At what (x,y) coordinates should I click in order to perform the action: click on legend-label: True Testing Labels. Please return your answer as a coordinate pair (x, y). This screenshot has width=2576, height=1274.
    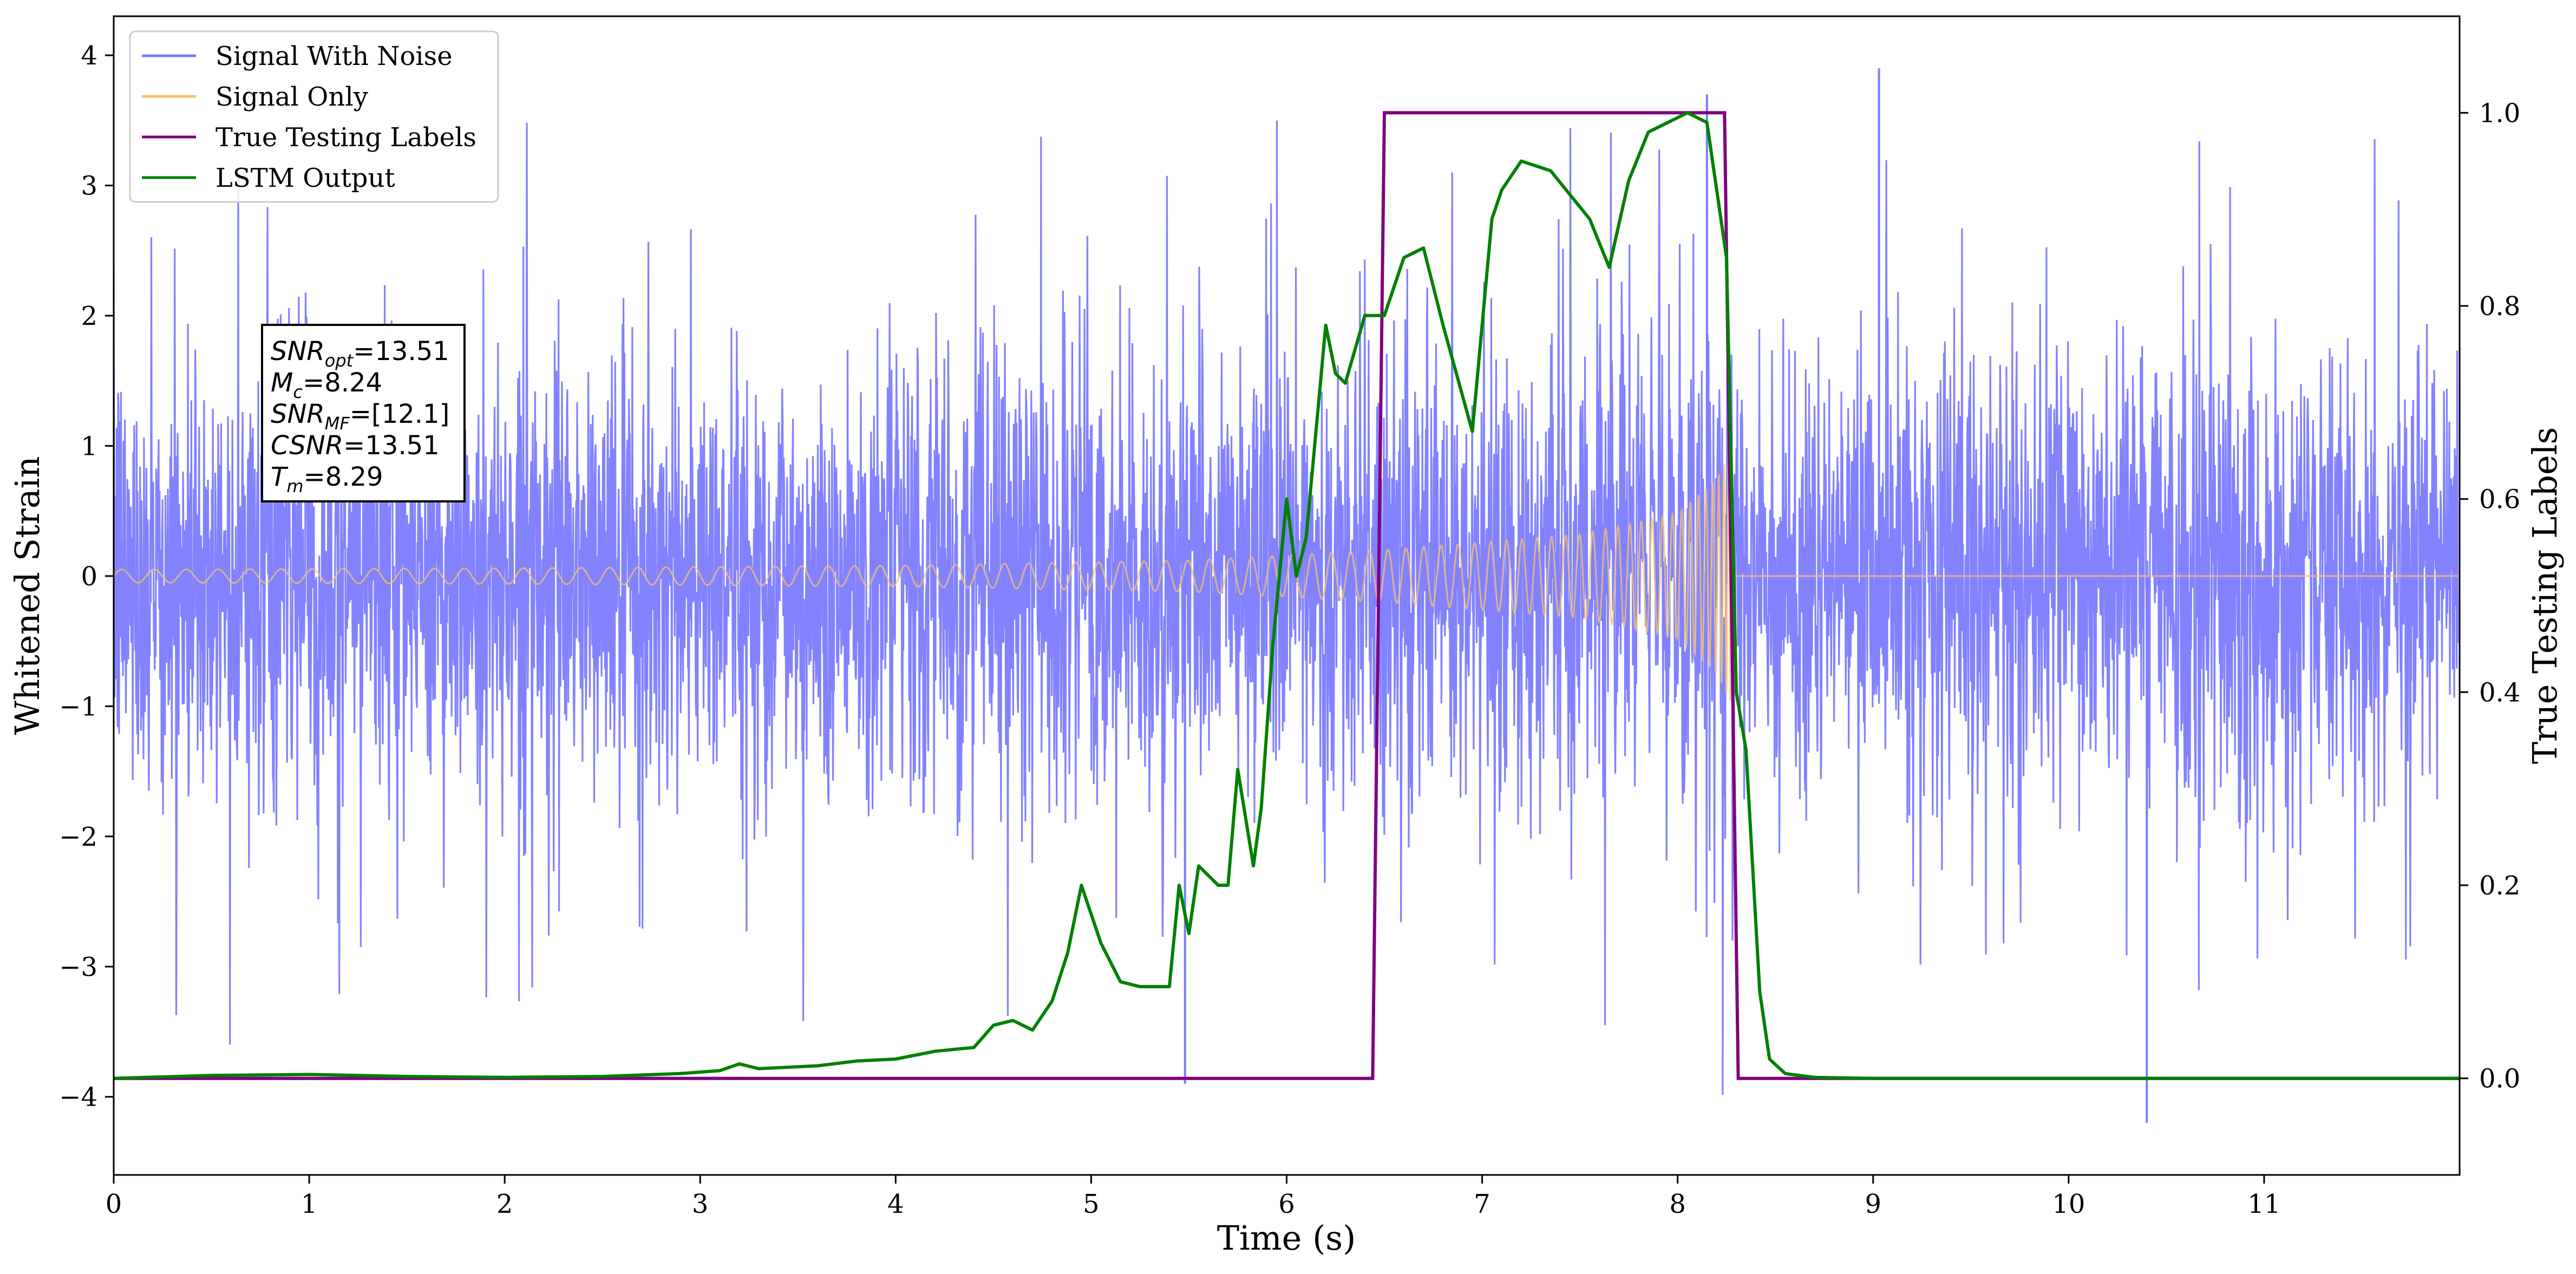
    Looking at the image, I should click on (345, 137).